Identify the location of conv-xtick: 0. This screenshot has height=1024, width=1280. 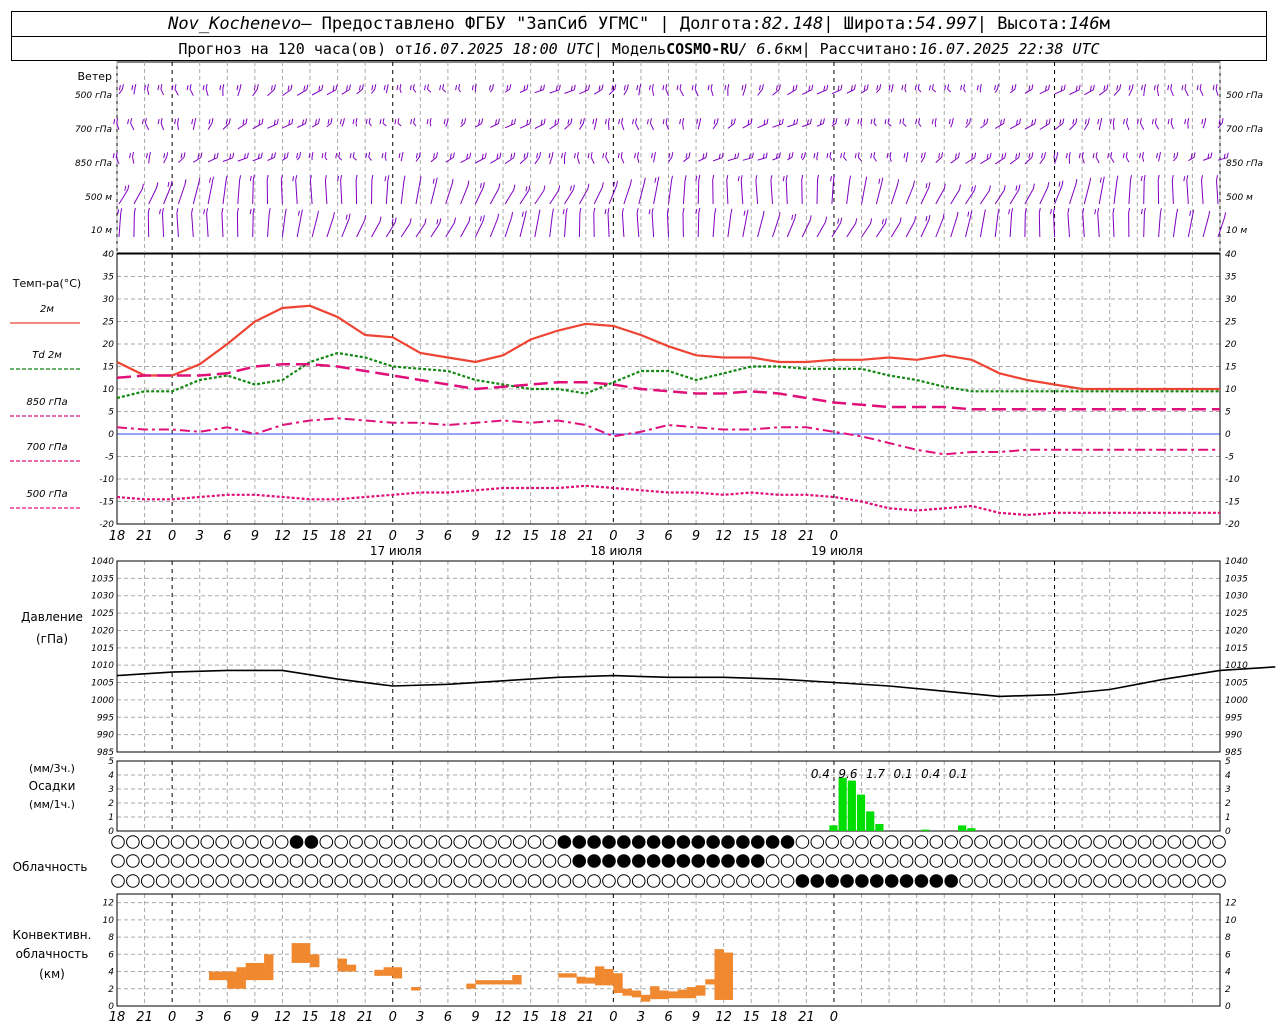
(393, 1017).